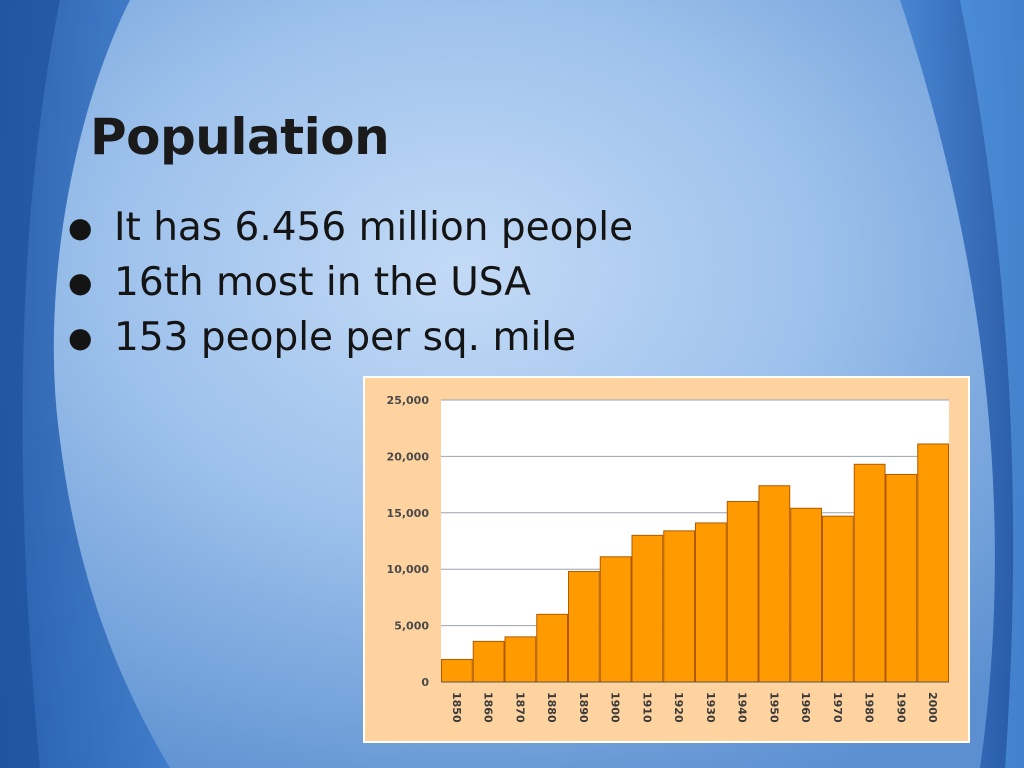  What do you see at coordinates (408, 400) in the screenshot?
I see `y-tick-label: 25,000` at bounding box center [408, 400].